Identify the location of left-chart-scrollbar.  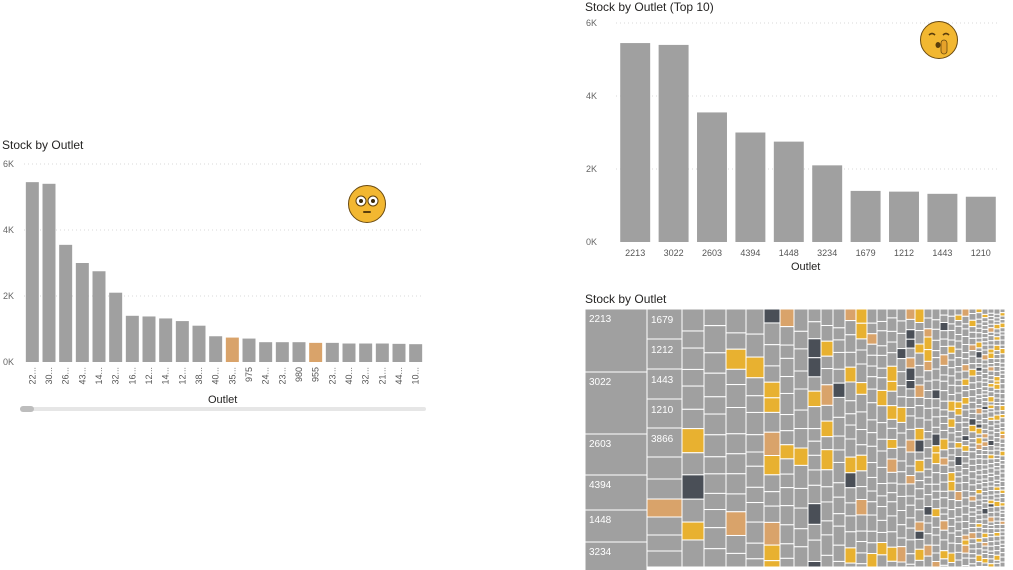
(223, 409).